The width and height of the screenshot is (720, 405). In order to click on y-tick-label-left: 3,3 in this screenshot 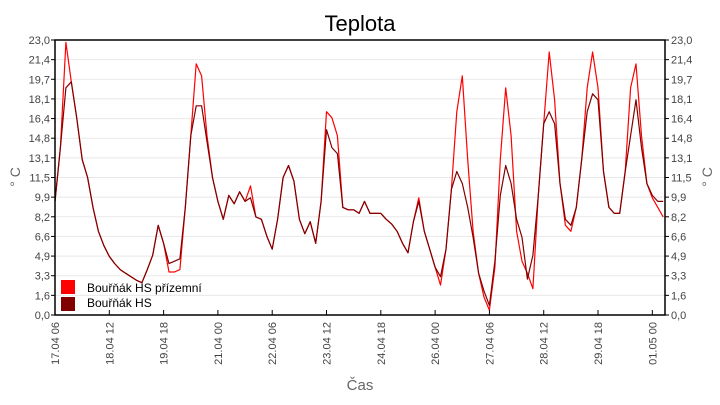, I will do `click(42, 277)`.